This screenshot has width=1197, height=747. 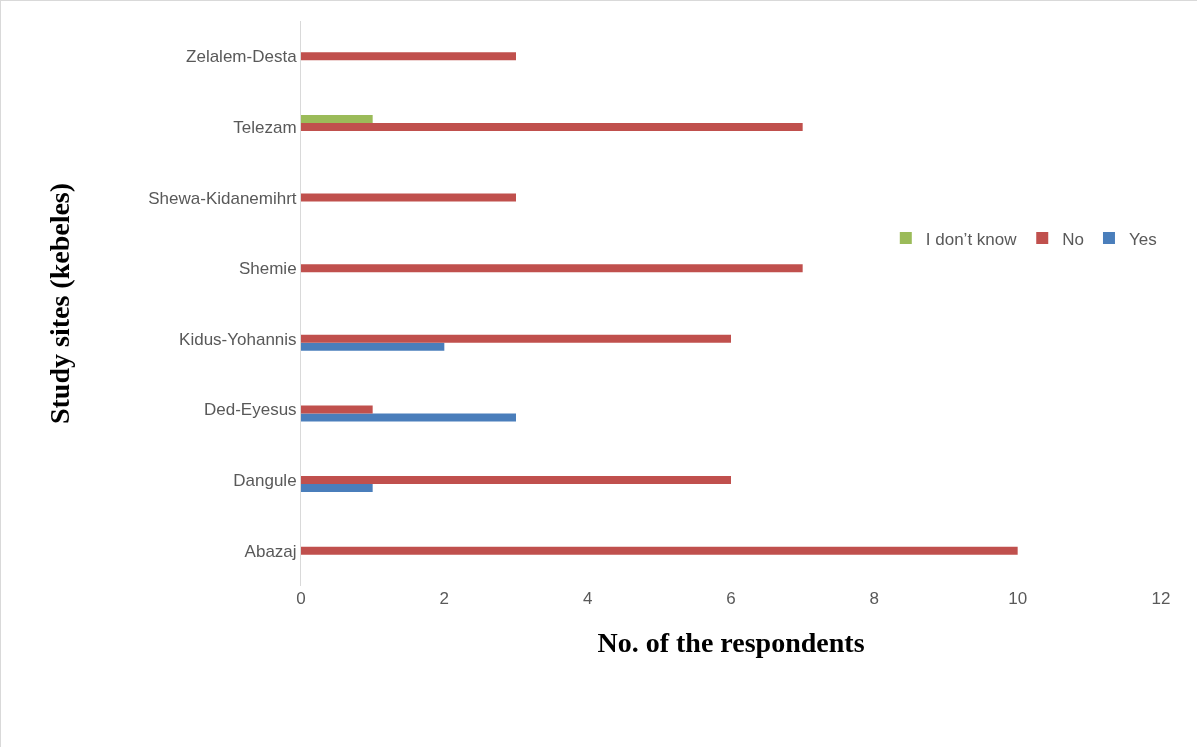 What do you see at coordinates (267, 269) in the screenshot?
I see `y-tick-label: Shemie` at bounding box center [267, 269].